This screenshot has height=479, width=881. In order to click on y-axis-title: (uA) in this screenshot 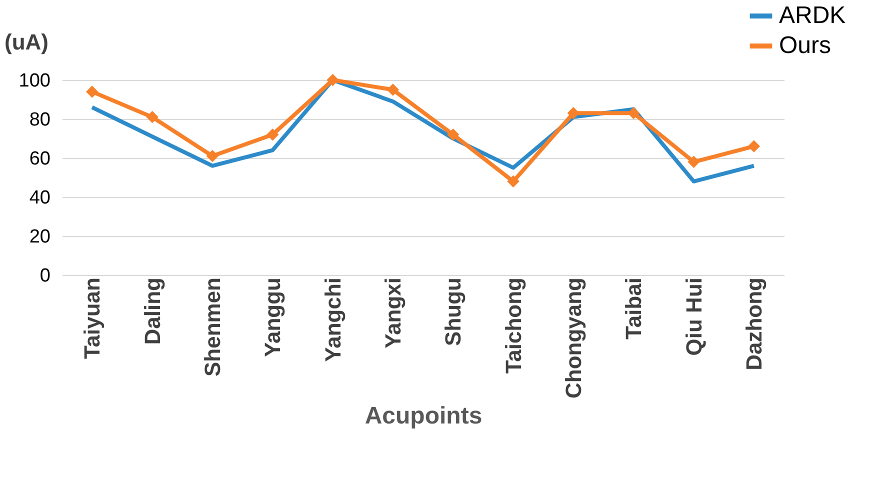, I will do `click(26, 42)`.